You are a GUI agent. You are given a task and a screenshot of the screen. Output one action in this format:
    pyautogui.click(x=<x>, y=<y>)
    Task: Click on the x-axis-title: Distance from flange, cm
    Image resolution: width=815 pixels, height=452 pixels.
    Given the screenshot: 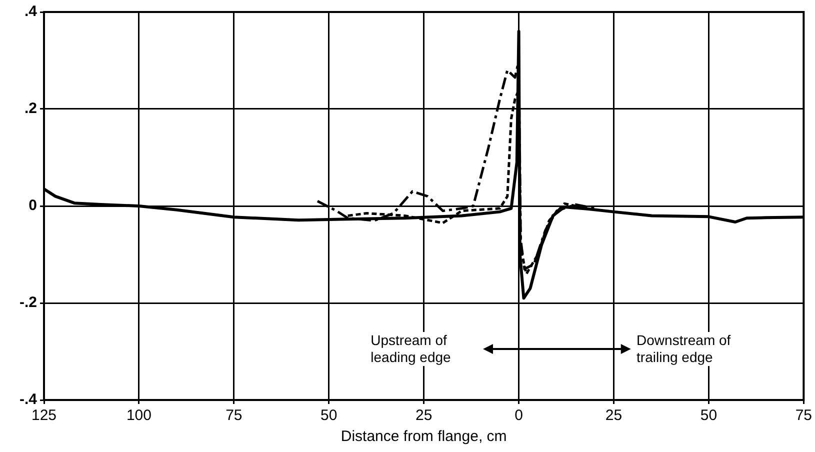 What is the action you would take?
    pyautogui.click(x=423, y=437)
    